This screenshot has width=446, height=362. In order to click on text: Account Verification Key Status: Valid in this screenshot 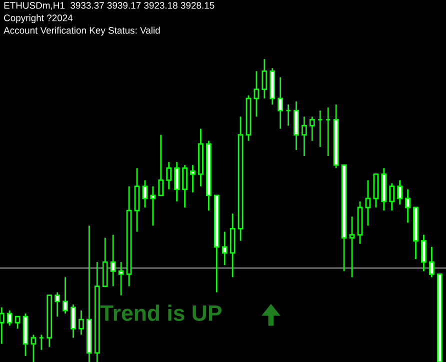, I will do `click(82, 31)`.